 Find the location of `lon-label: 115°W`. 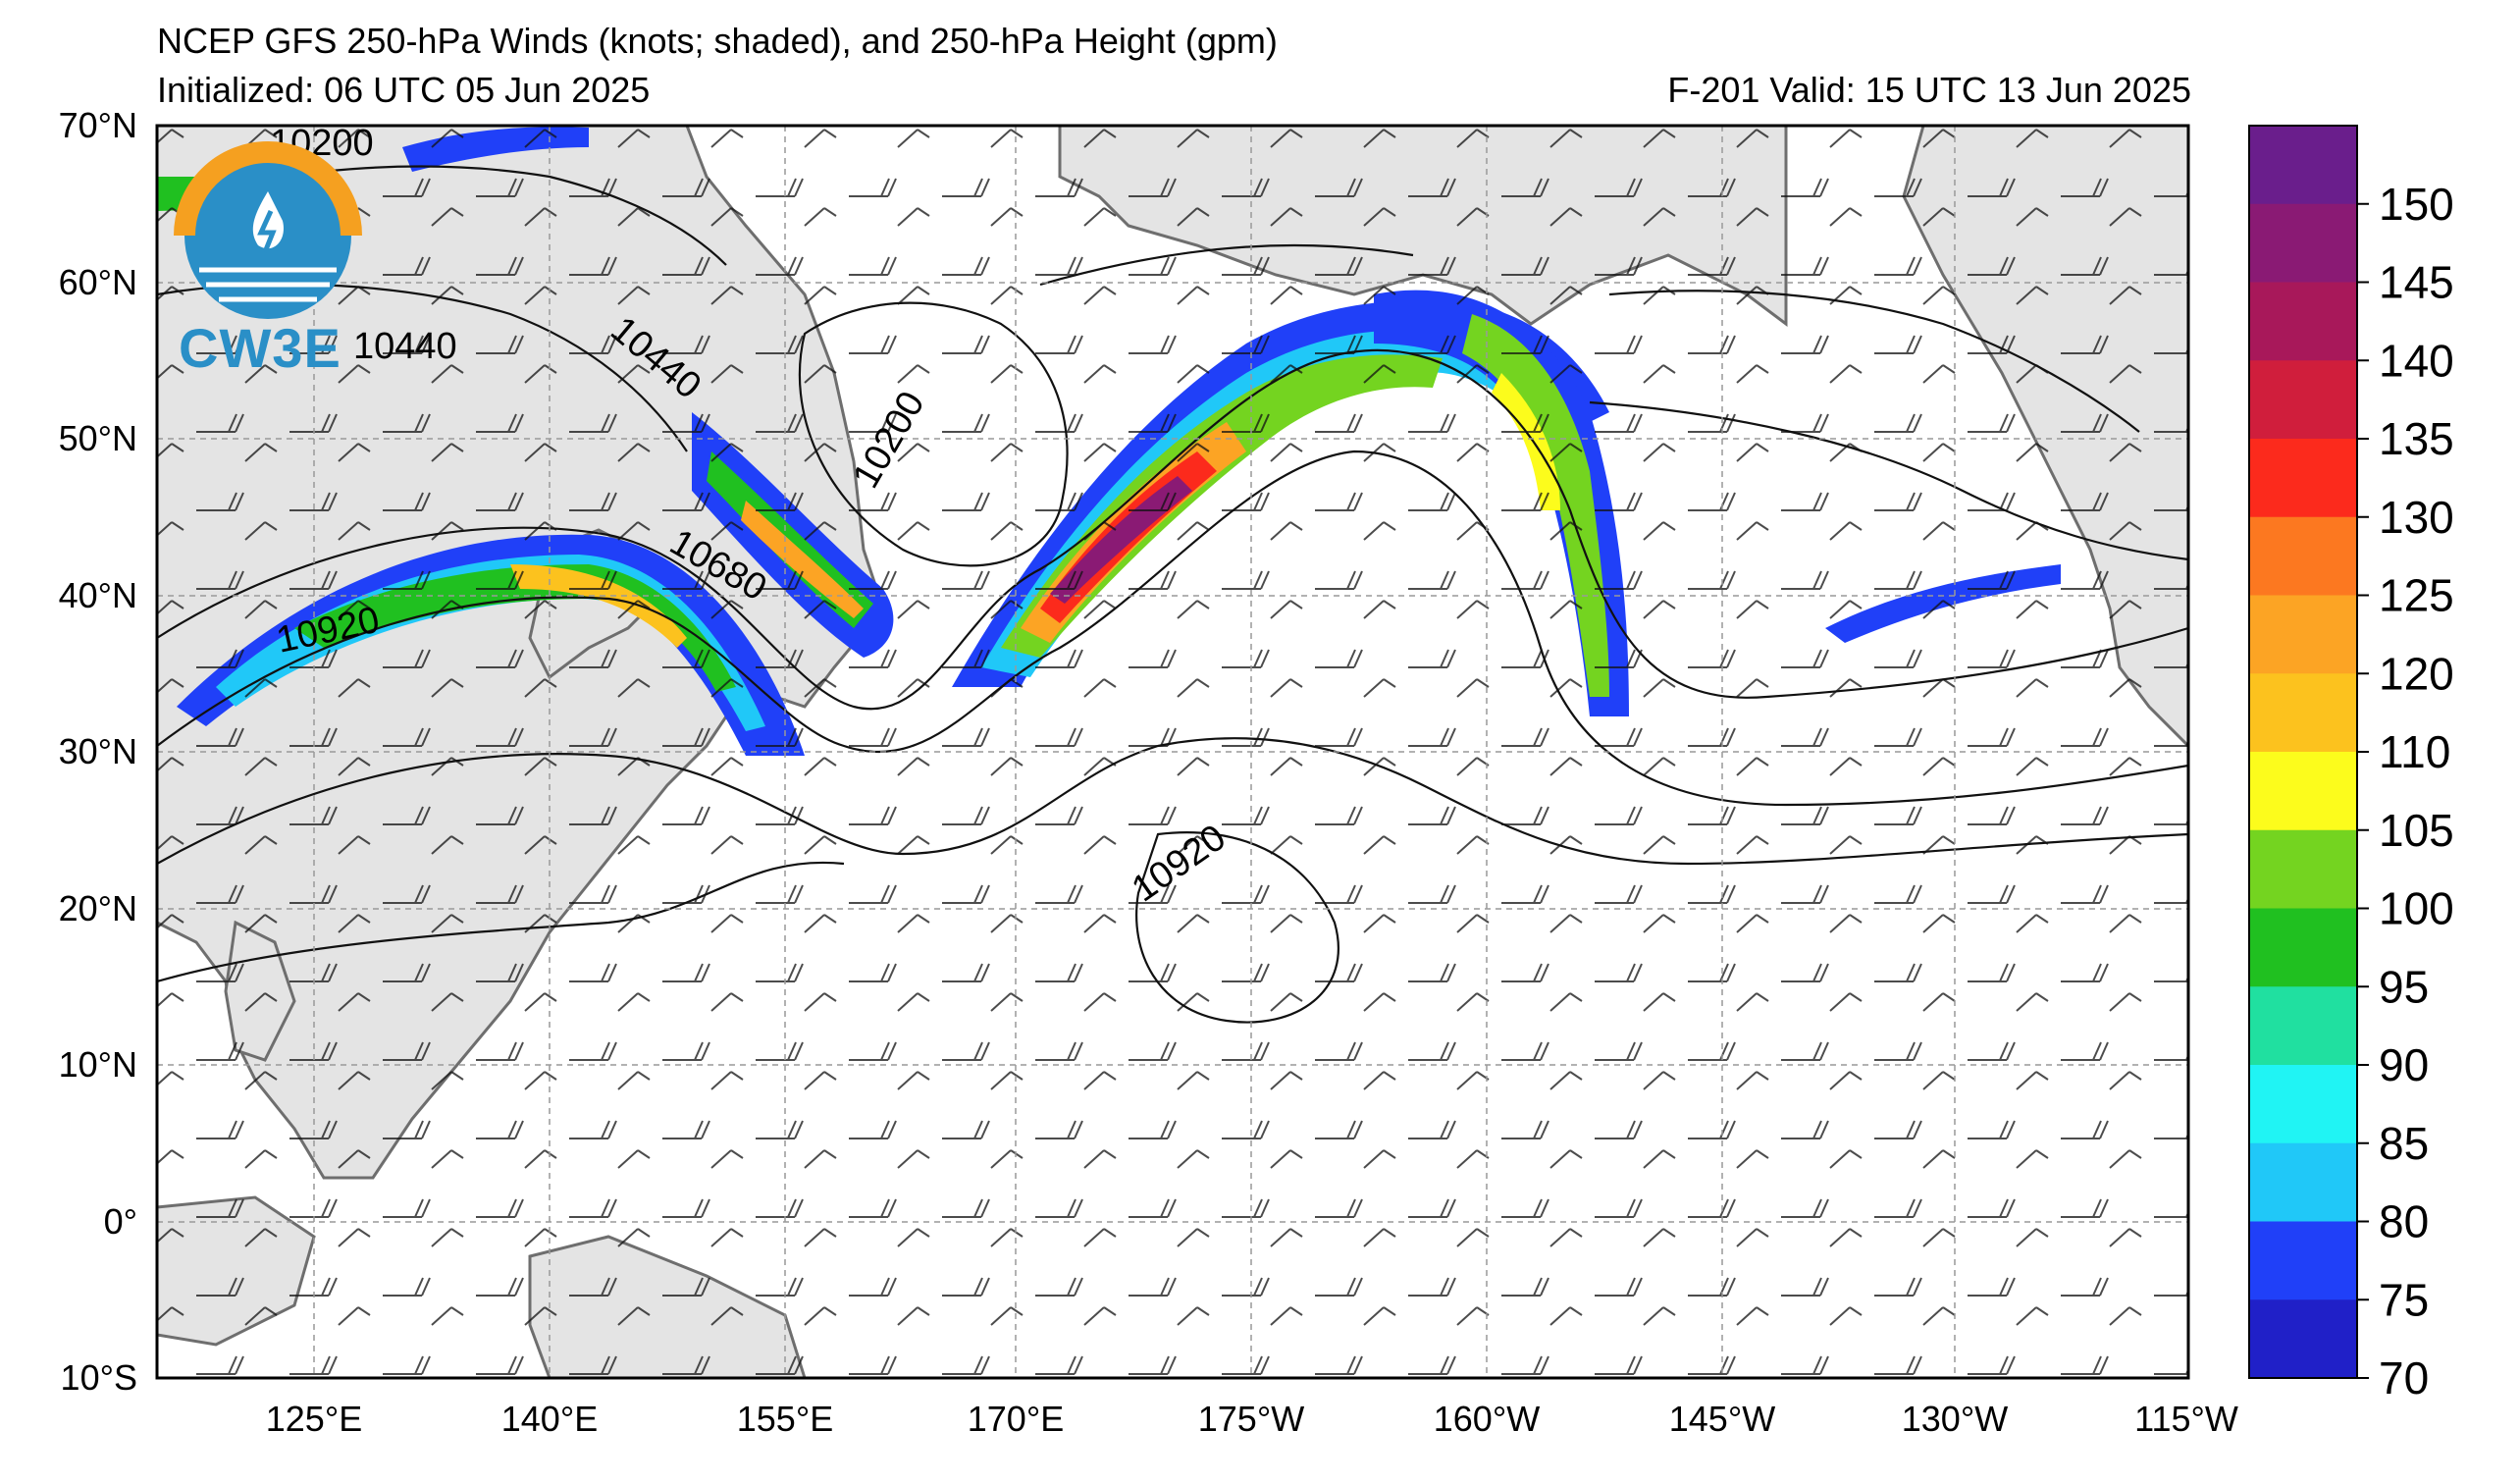

lon-label: 115°W is located at coordinates (2186, 1419).